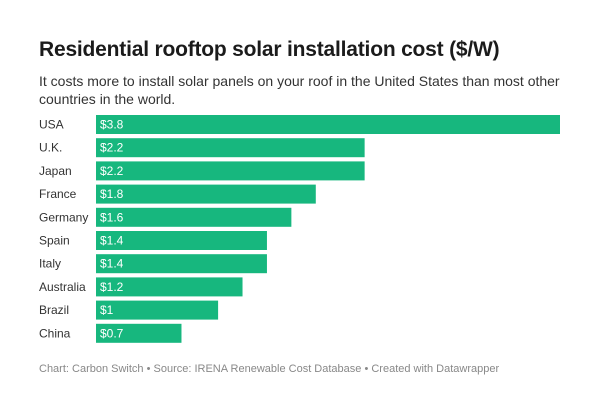  Describe the element at coordinates (54, 310) in the screenshot. I see `category-label: Brazil` at that location.